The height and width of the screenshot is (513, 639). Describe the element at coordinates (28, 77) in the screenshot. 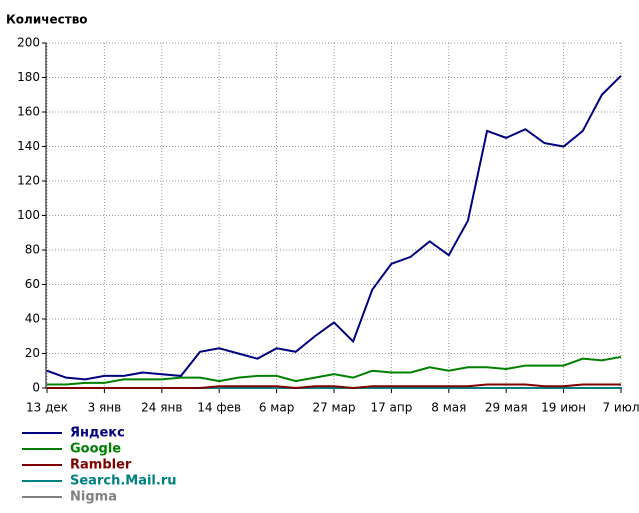

I see `y-tick-label: 180` at that location.